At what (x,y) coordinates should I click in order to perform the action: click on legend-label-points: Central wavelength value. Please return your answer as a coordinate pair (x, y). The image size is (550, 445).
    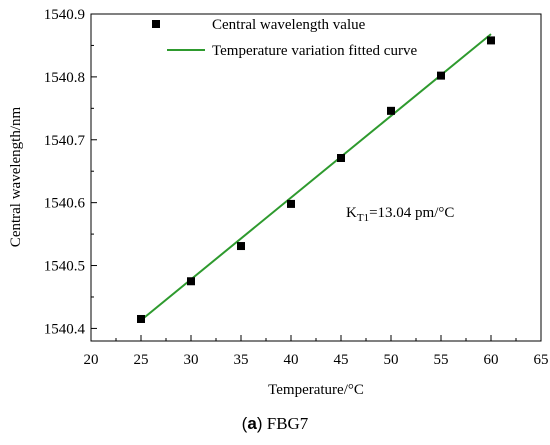
    Looking at the image, I should click on (289, 25).